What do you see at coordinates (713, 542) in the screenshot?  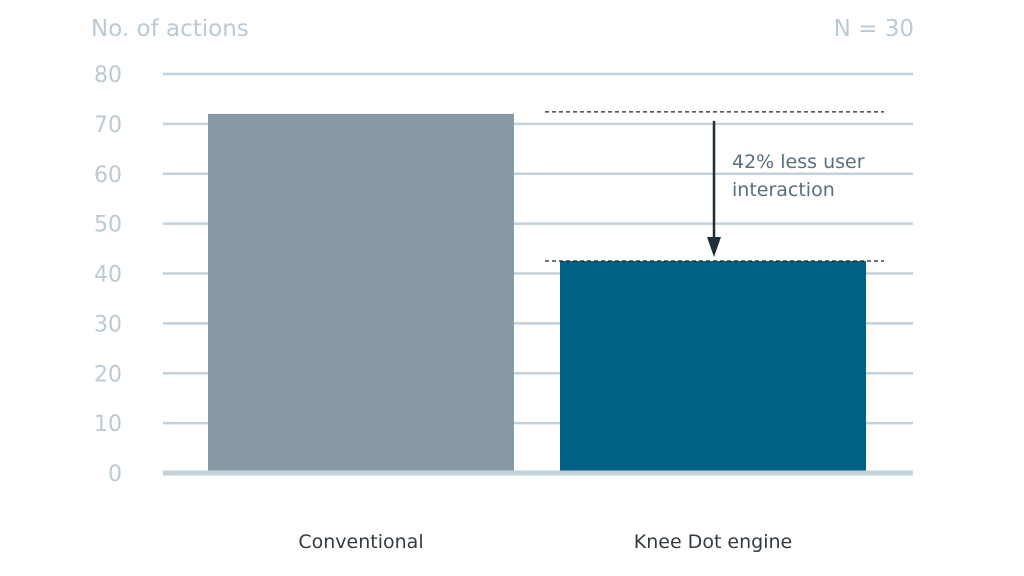 I see `category-label-1: Knee Dot engine` at bounding box center [713, 542].